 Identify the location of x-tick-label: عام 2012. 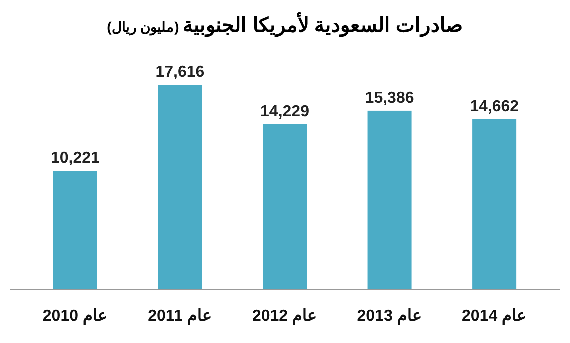
(285, 317).